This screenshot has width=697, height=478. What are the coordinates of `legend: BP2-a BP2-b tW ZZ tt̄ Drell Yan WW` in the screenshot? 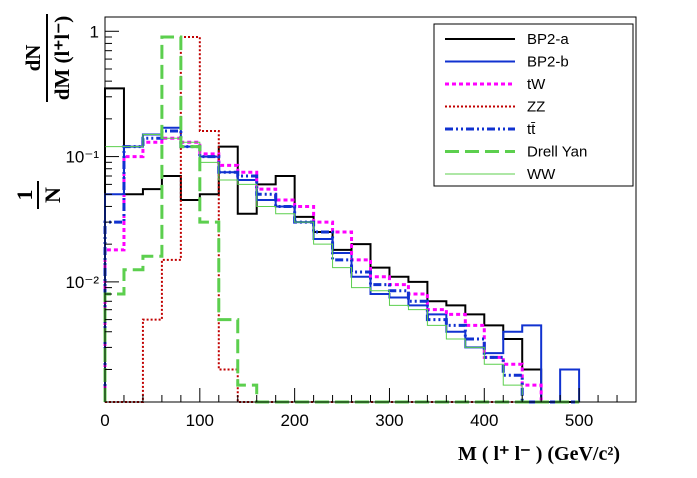 It's located at (533, 105).